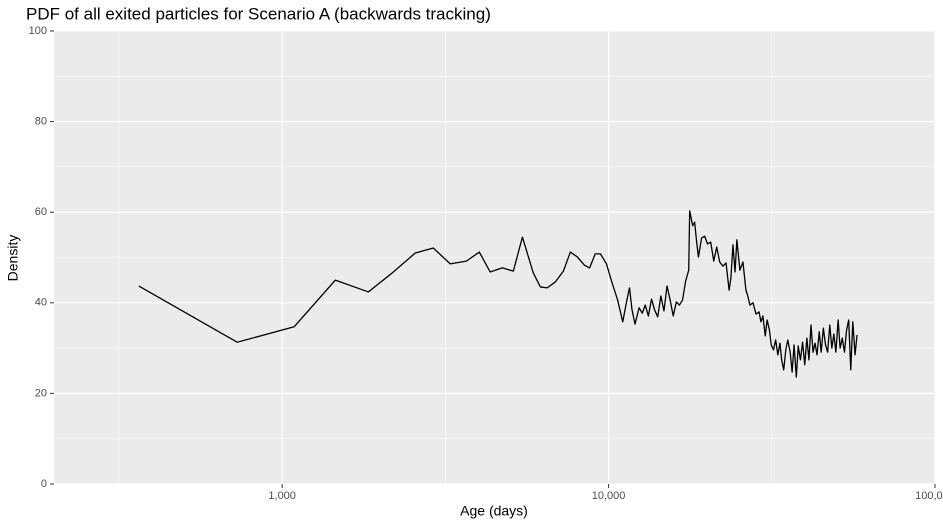 The width and height of the screenshot is (943, 527). Describe the element at coordinates (929, 496) in the screenshot. I see `x-tick-label: 100,000` at that location.